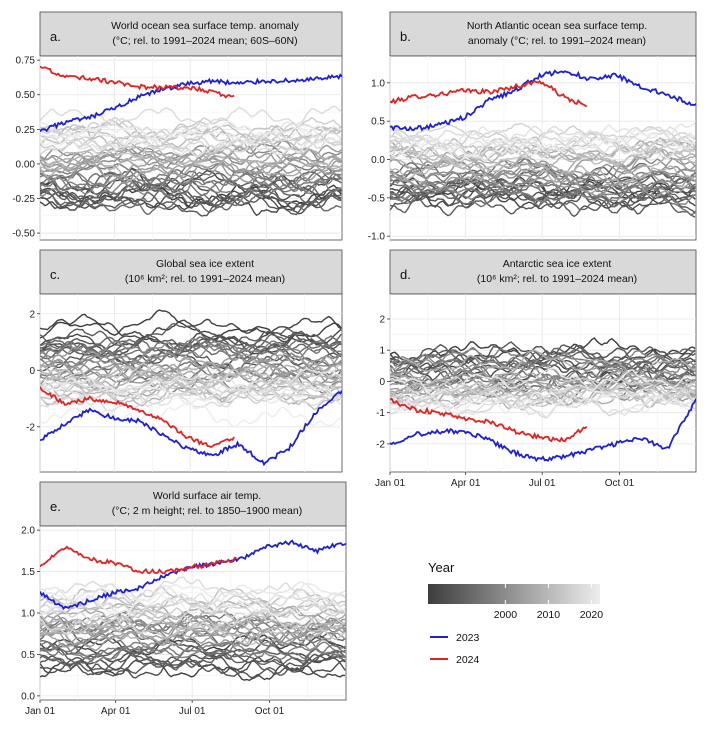  I want to click on x-tick-label: Jul 01, so click(192, 711).